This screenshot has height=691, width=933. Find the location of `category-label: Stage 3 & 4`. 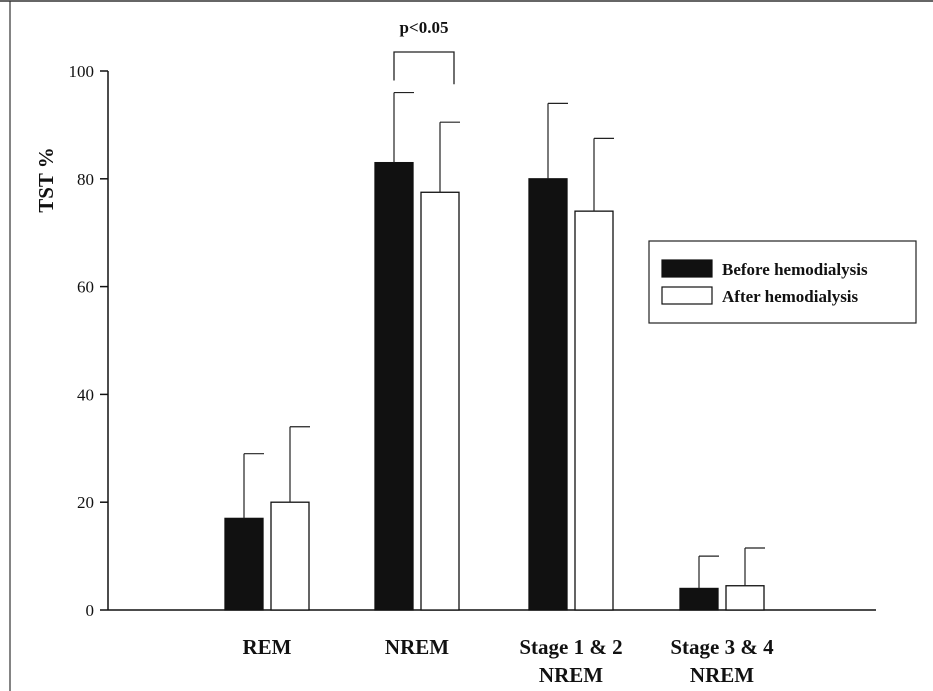

category-label: Stage 3 & 4 is located at coordinates (722, 647).